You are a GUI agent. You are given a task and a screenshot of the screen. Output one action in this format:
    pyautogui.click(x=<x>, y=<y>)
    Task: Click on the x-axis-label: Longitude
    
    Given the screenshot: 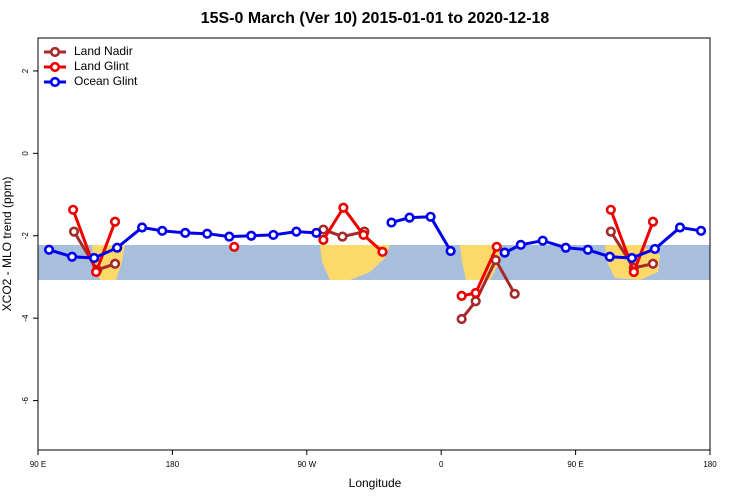 What is the action you would take?
    pyautogui.click(x=375, y=483)
    